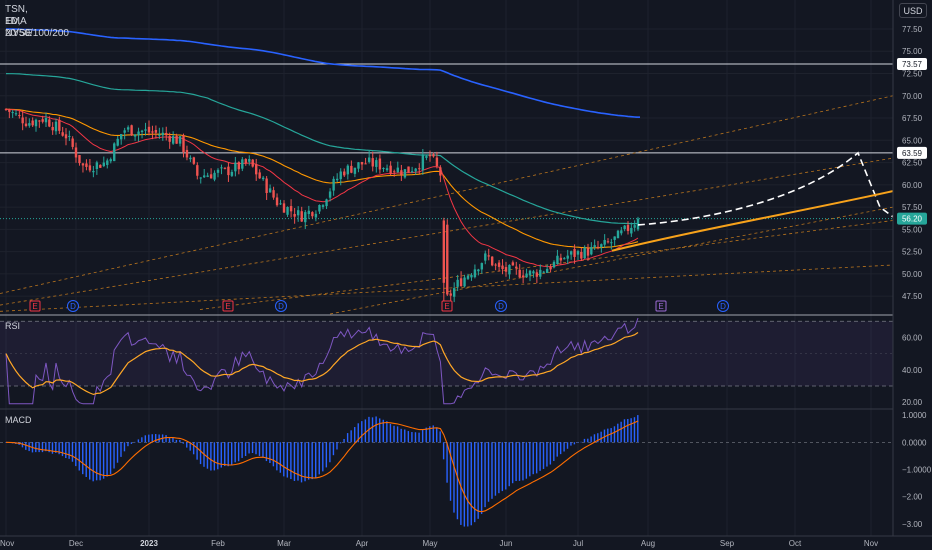 The width and height of the screenshot is (932, 550). I want to click on projection-trend-line, so click(752, 221).